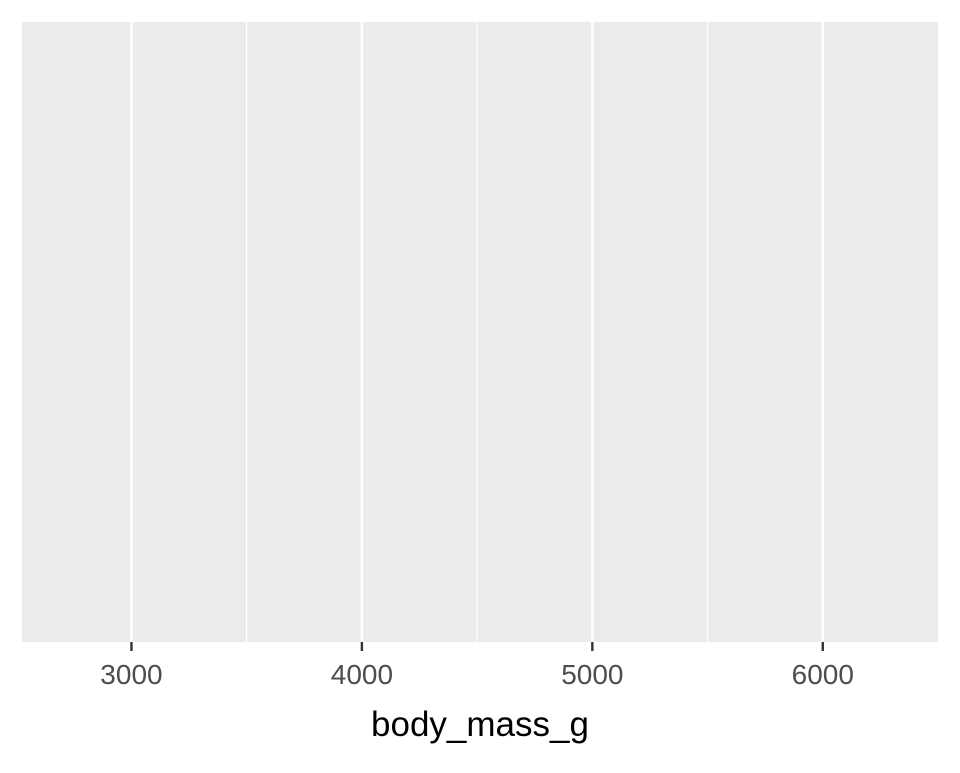  What do you see at coordinates (477, 674) in the screenshot?
I see `x-axis-tick-labels: 3000 4000 5000 6000` at bounding box center [477, 674].